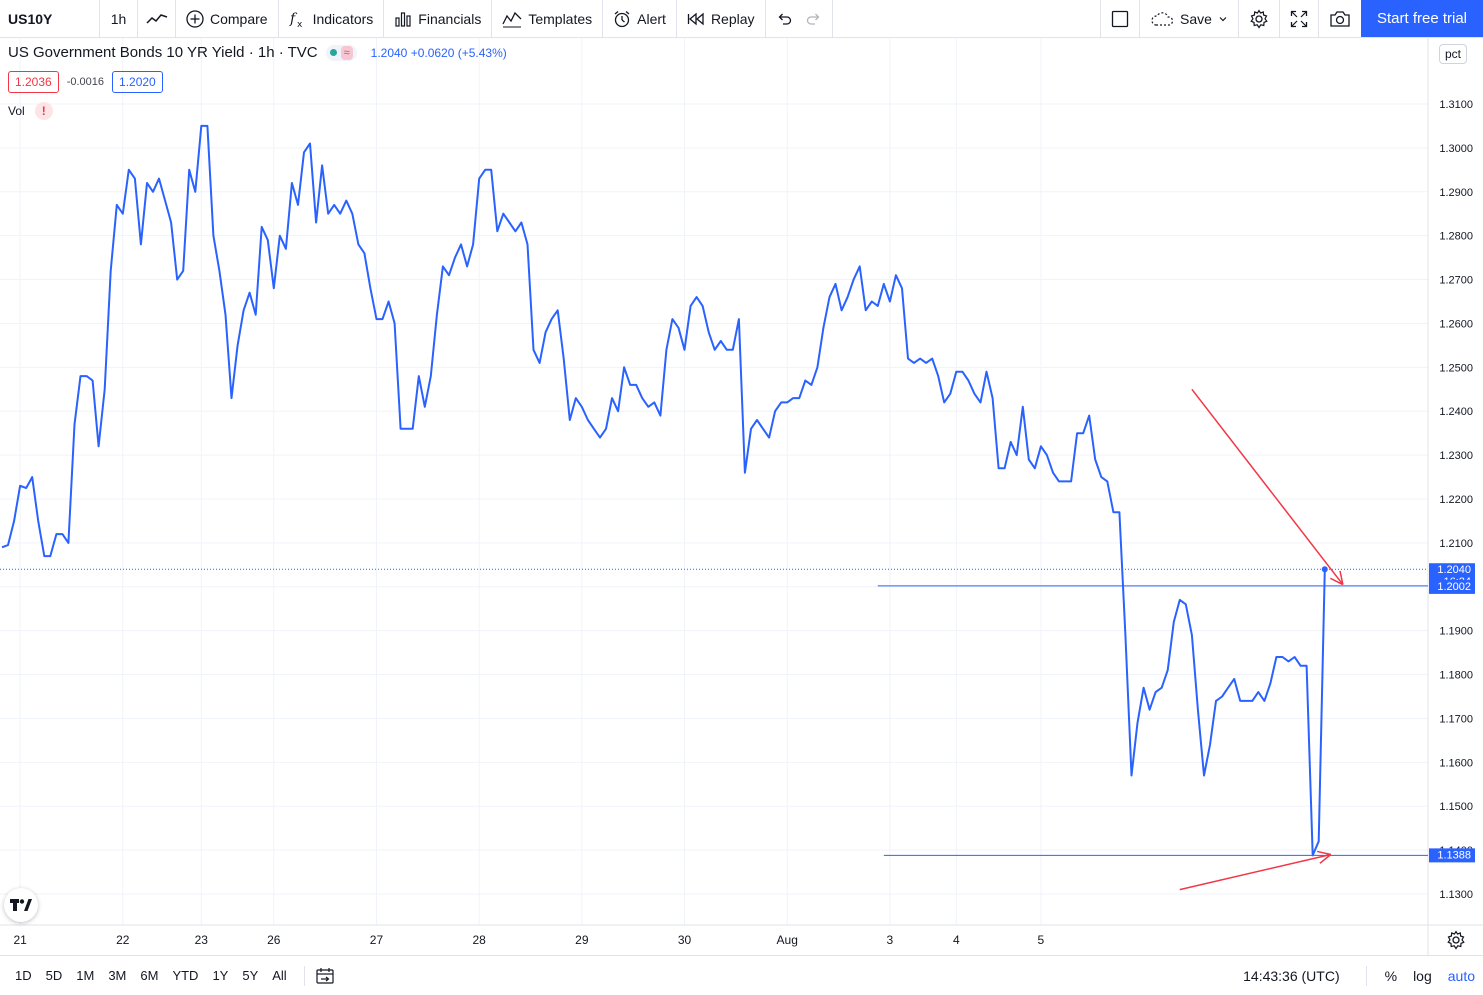 This screenshot has height=995, width=1483. What do you see at coordinates (528, 940) in the screenshot?
I see `time-scale: 21 22 23 26 27 28 29 30 Aug 3 4 5` at bounding box center [528, 940].